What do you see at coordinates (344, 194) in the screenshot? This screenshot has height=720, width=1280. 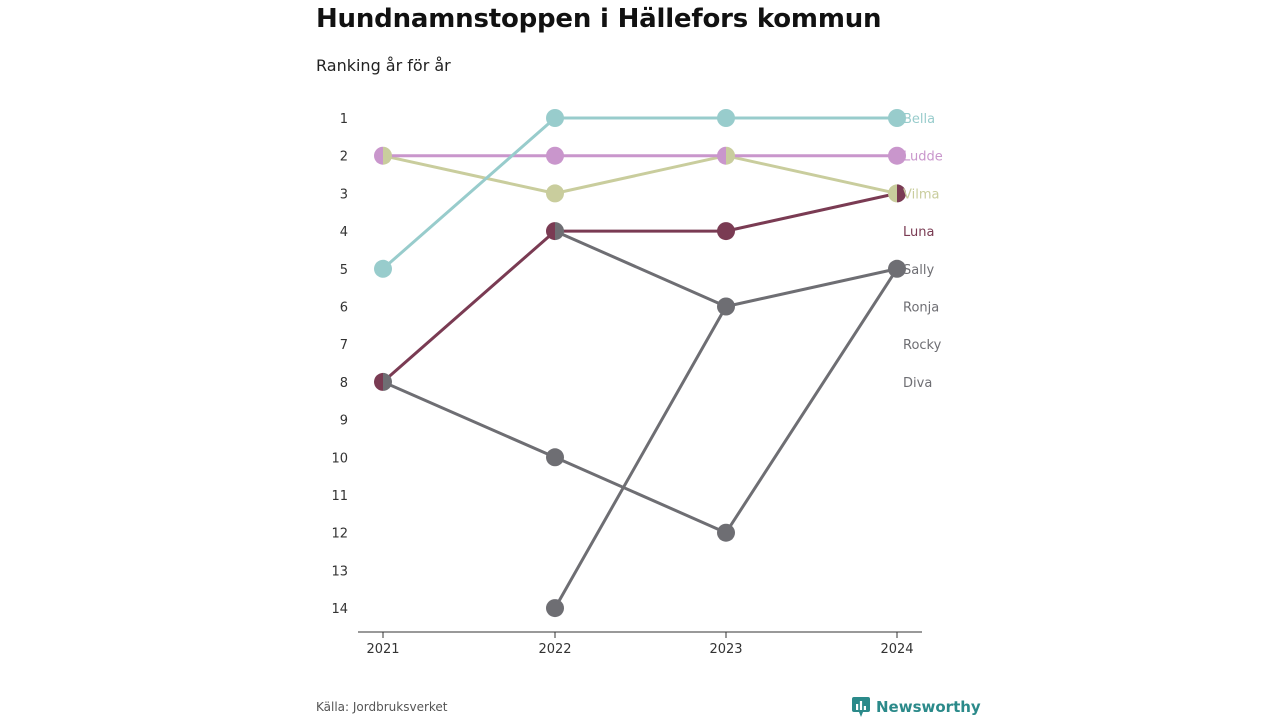 I see `y-tick-label: 3` at bounding box center [344, 194].